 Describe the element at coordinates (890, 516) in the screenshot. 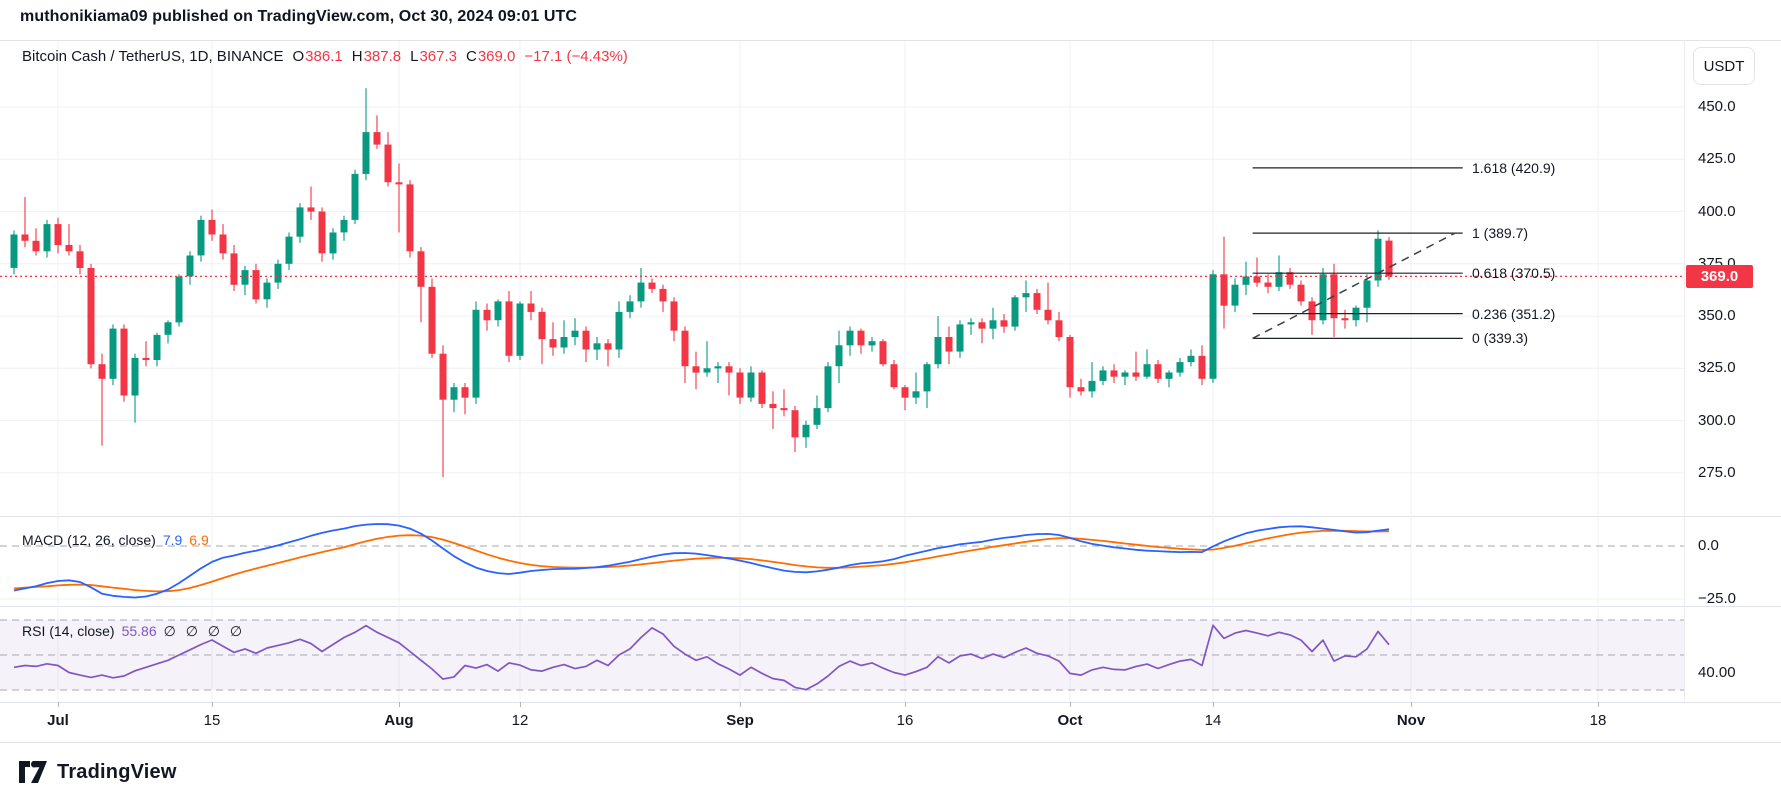

I see `pane-separator-macd` at that location.